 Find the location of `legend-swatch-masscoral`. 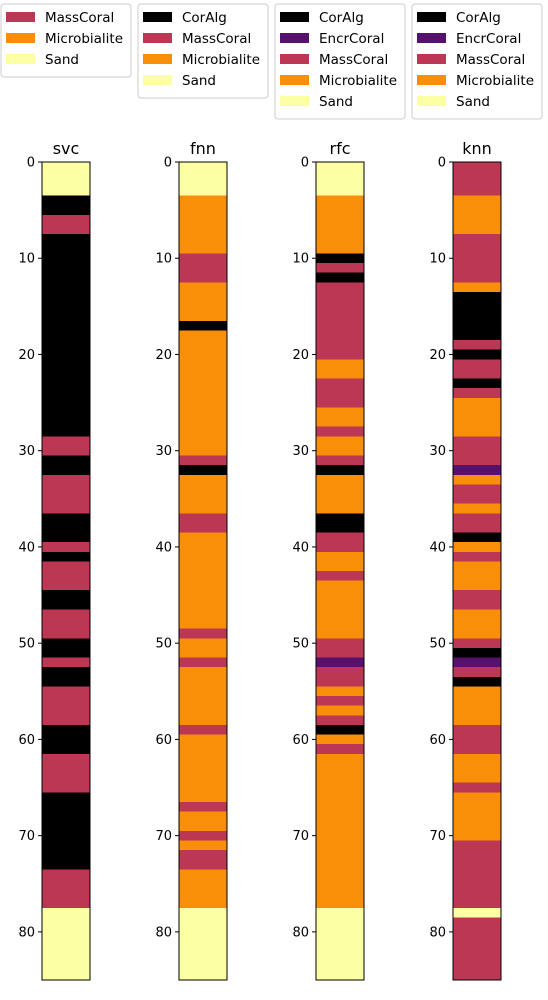

legend-swatch-masscoral is located at coordinates (431, 59).